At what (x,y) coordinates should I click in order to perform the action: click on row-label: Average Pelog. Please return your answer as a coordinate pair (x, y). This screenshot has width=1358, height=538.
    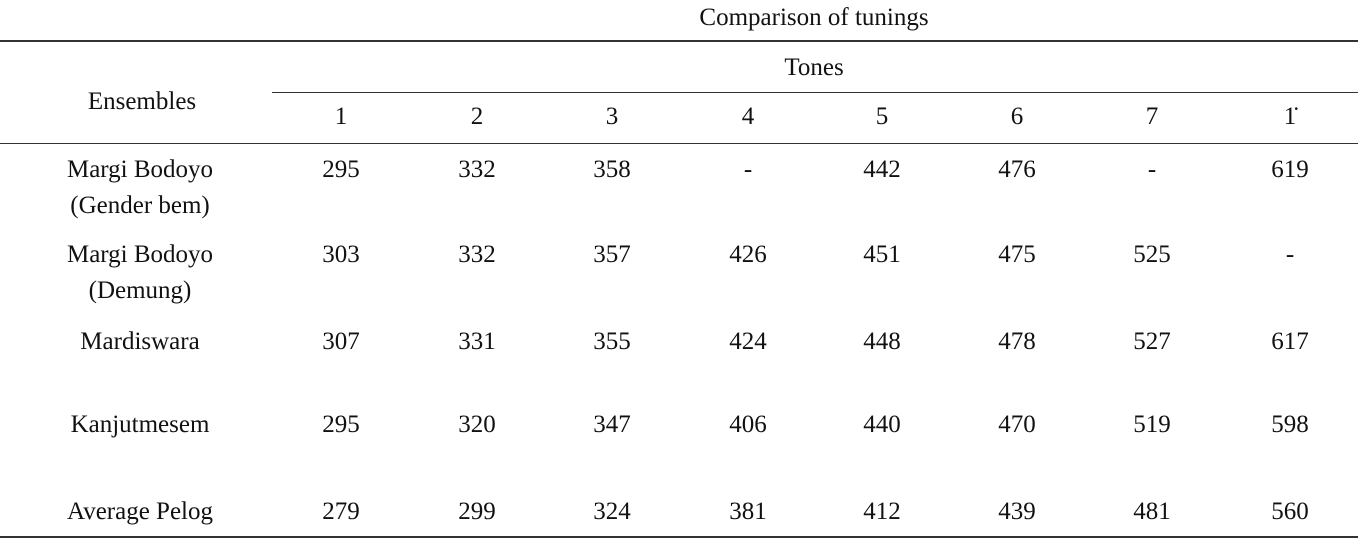
    Looking at the image, I should click on (140, 511).